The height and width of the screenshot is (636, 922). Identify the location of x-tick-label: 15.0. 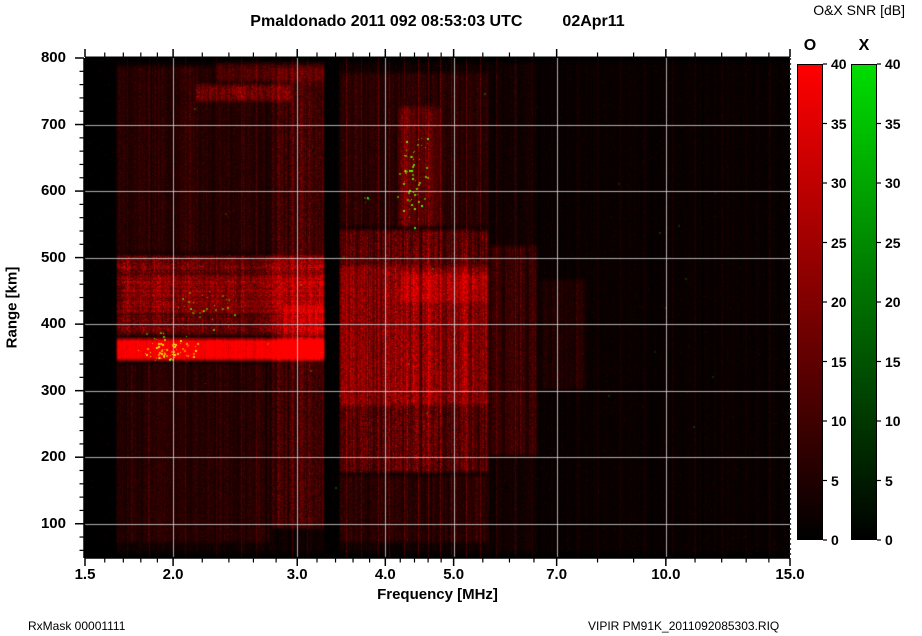
(790, 574).